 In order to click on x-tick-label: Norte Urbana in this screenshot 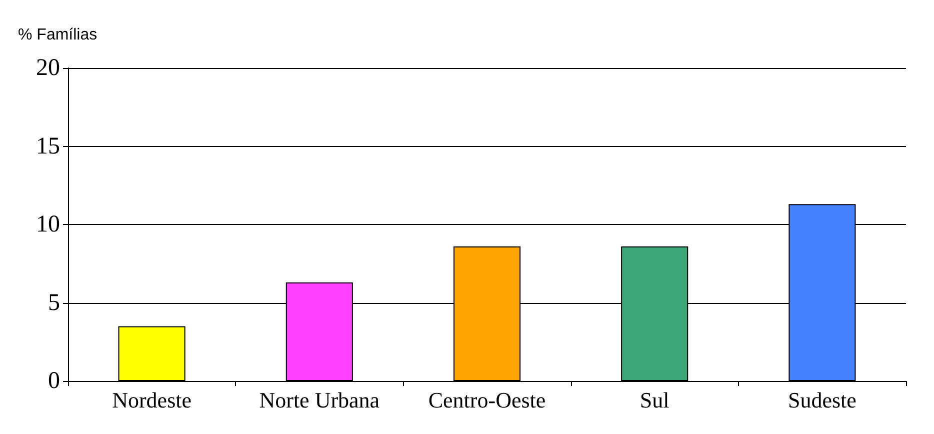, I will do `click(319, 400)`.